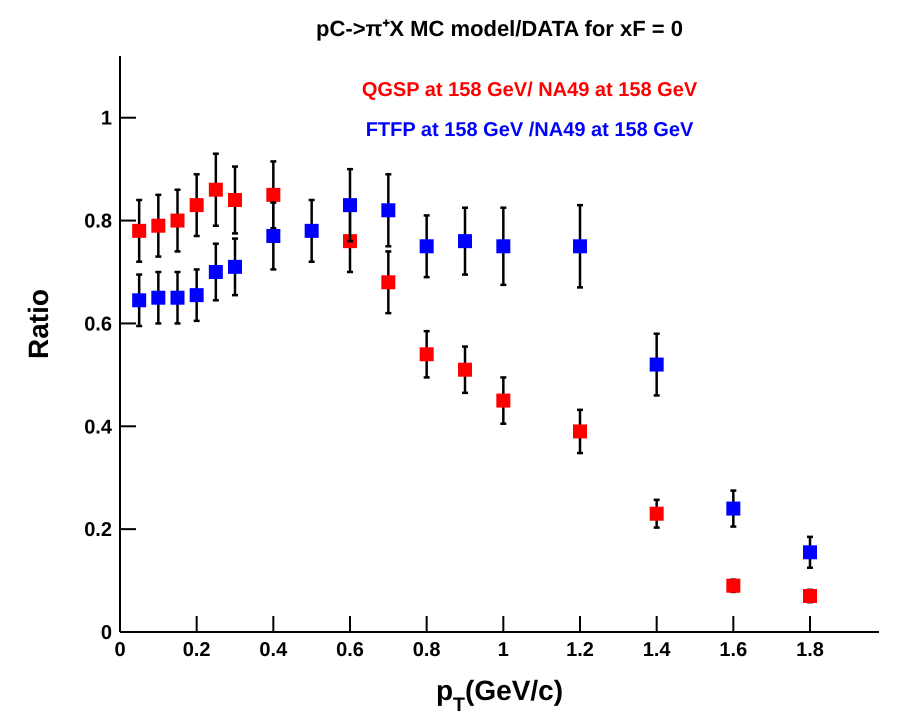 Image resolution: width=899 pixels, height=720 pixels. Describe the element at coordinates (500, 695) in the screenshot. I see `x-axis-title: p$_{T}$(GeV/c)` at that location.